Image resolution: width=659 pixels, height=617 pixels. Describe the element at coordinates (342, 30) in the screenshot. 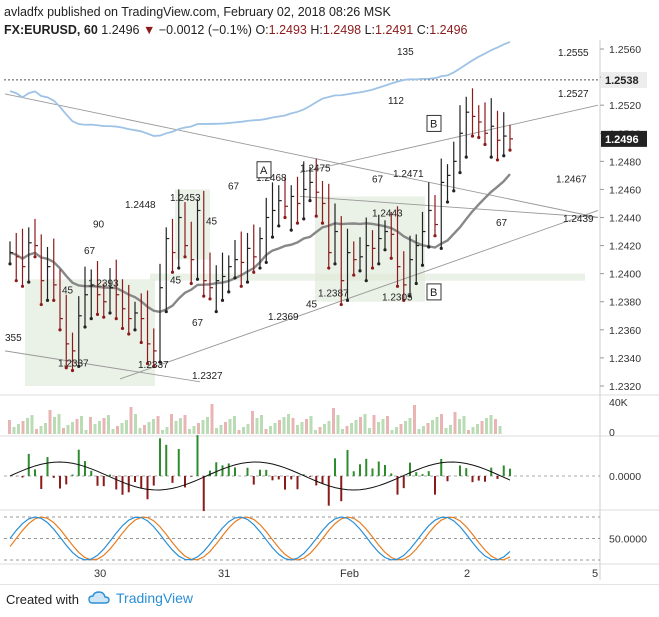

I see `high-value: 1.2498` at that location.